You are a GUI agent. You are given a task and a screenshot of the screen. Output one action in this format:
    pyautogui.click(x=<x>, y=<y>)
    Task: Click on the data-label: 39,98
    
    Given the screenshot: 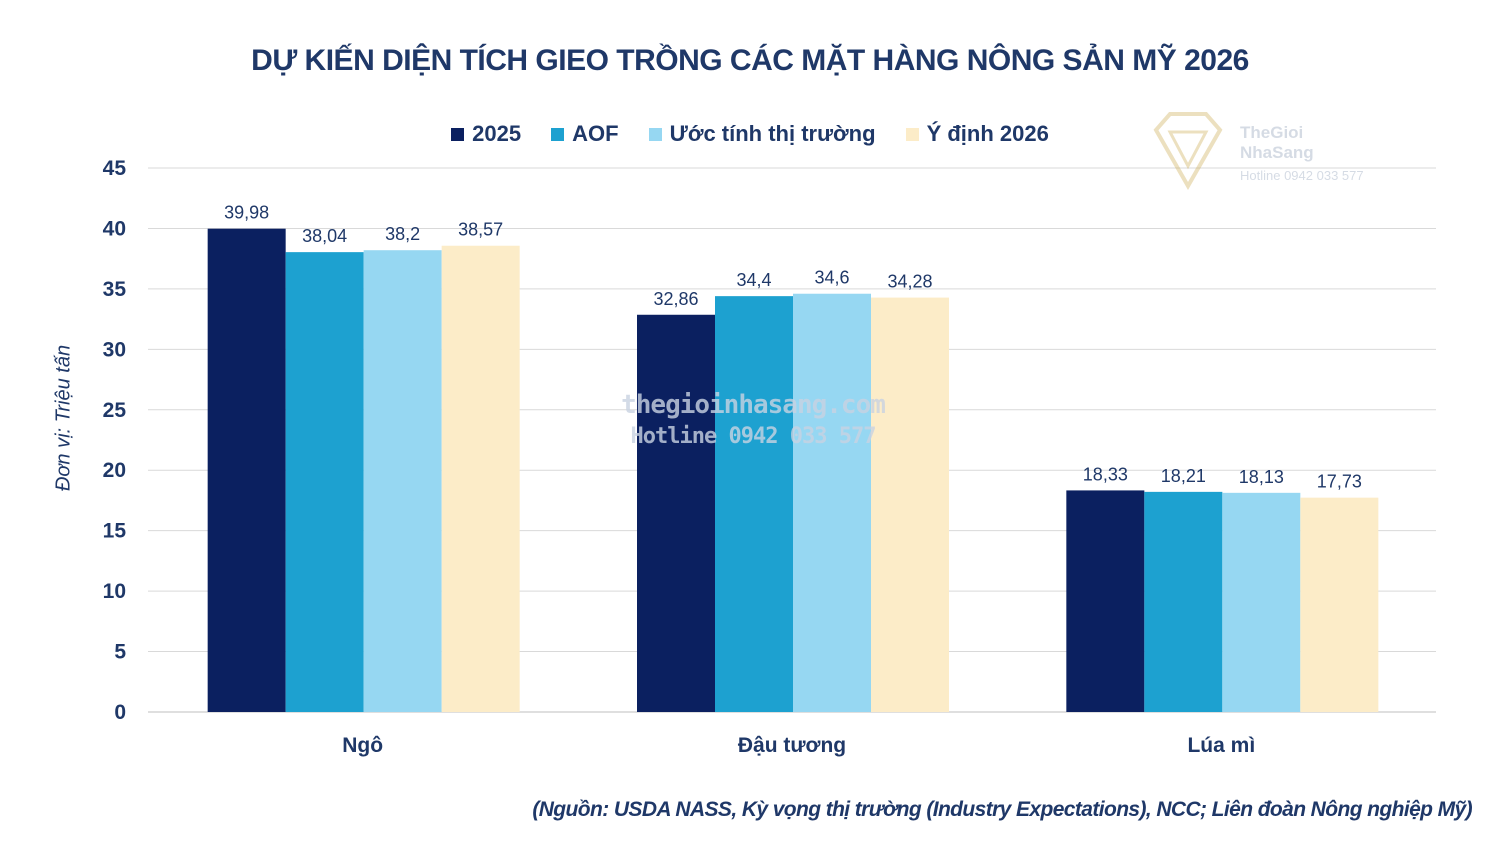 What is the action you would take?
    pyautogui.click(x=246, y=213)
    